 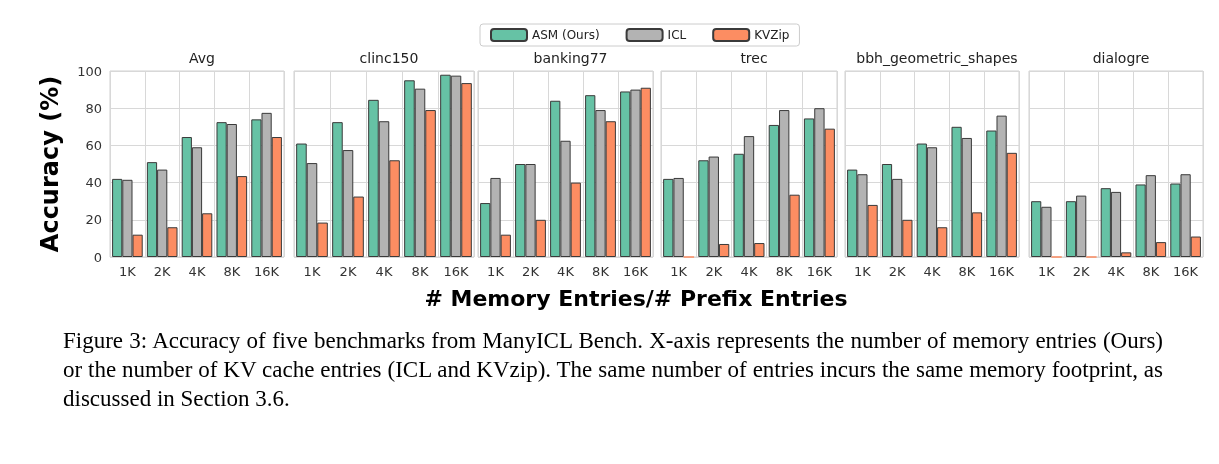 I want to click on y-axis-title: Accuracy (%), so click(x=50, y=164).